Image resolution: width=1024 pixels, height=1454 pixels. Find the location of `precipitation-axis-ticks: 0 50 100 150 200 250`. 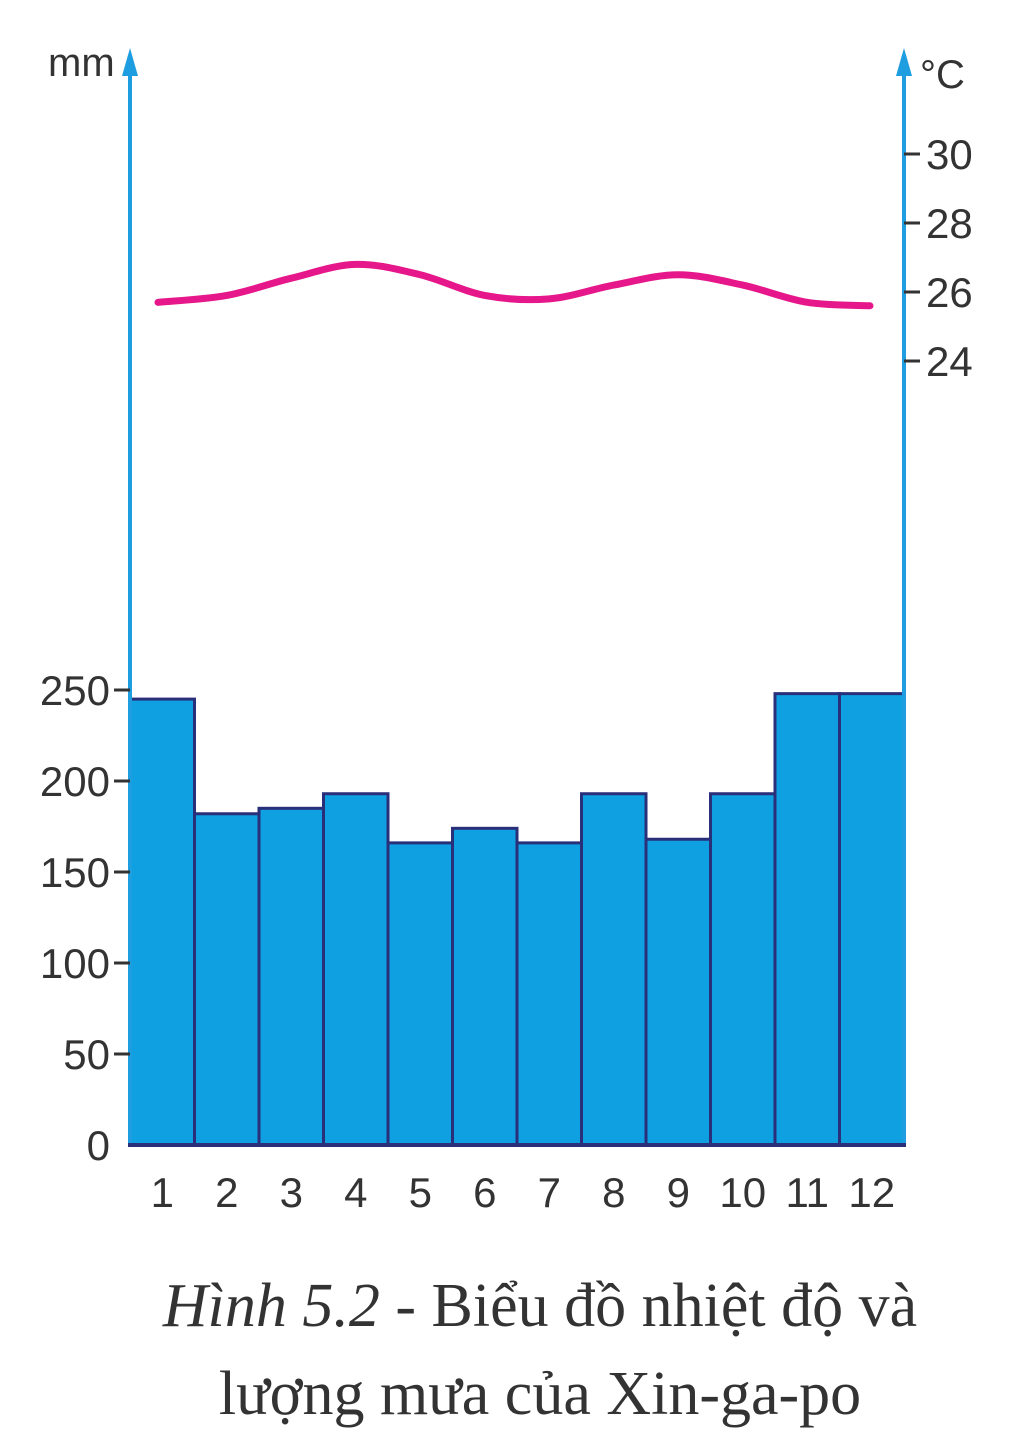

precipitation-axis-ticks: 0 50 100 150 200 250 is located at coordinates (85, 918).